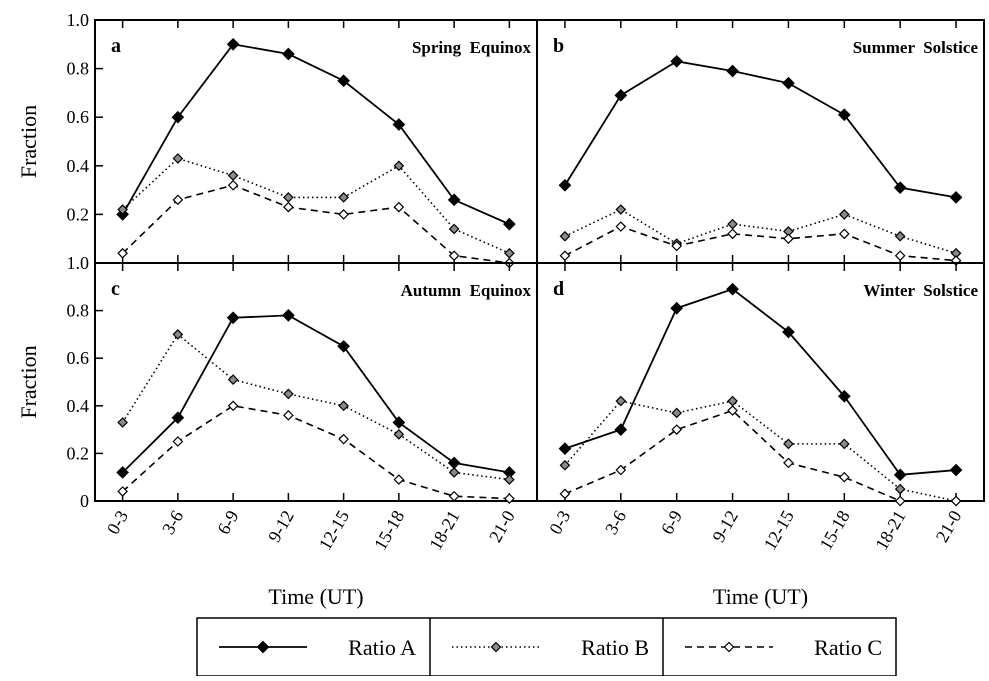 The width and height of the screenshot is (989, 681). What do you see at coordinates (558, 46) in the screenshot?
I see `panel-letter: b` at bounding box center [558, 46].